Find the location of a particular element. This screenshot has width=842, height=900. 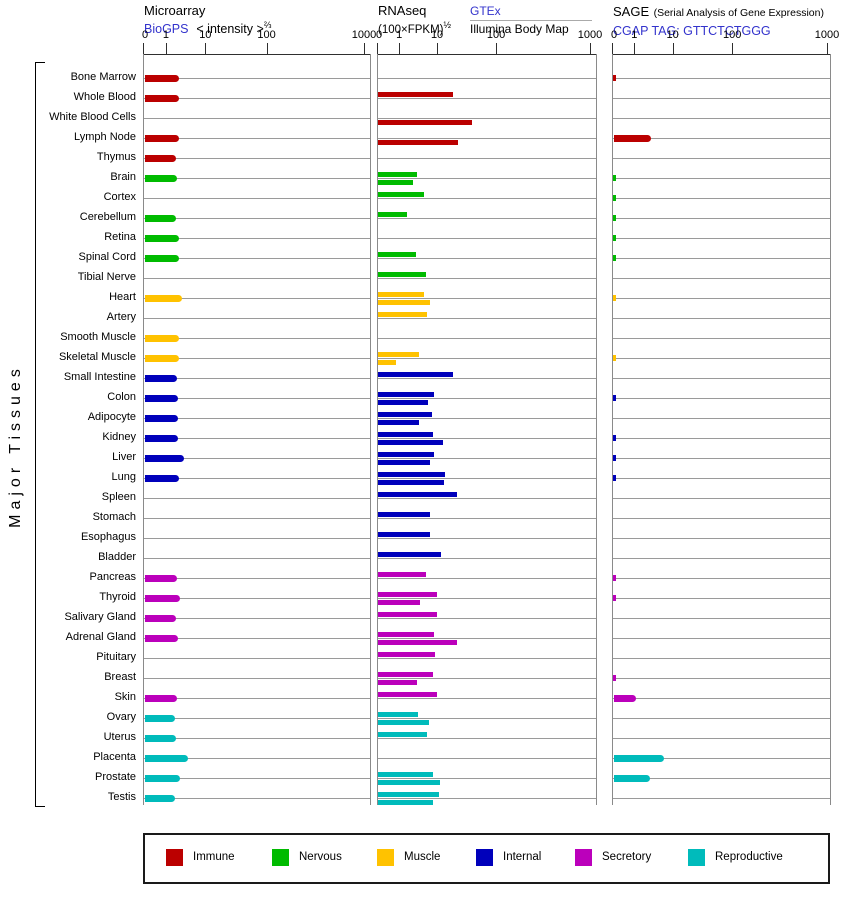

tissue-label: White Blood Cells is located at coordinates (92, 117).